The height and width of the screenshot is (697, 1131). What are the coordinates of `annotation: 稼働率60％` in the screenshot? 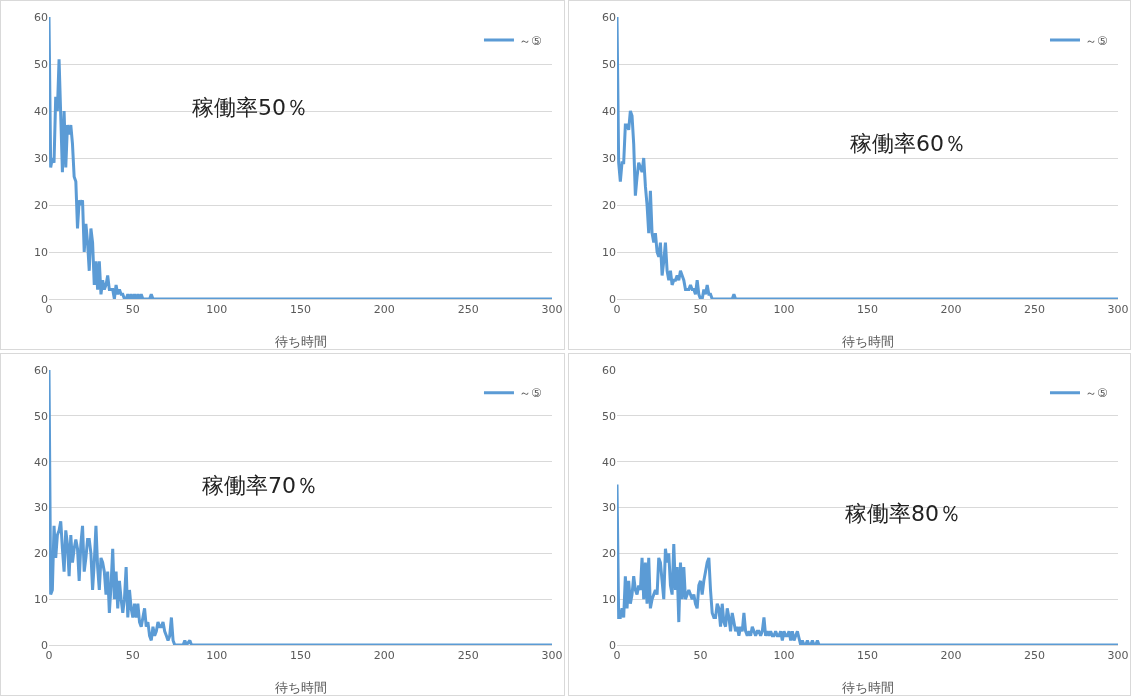 It's located at (908, 143).